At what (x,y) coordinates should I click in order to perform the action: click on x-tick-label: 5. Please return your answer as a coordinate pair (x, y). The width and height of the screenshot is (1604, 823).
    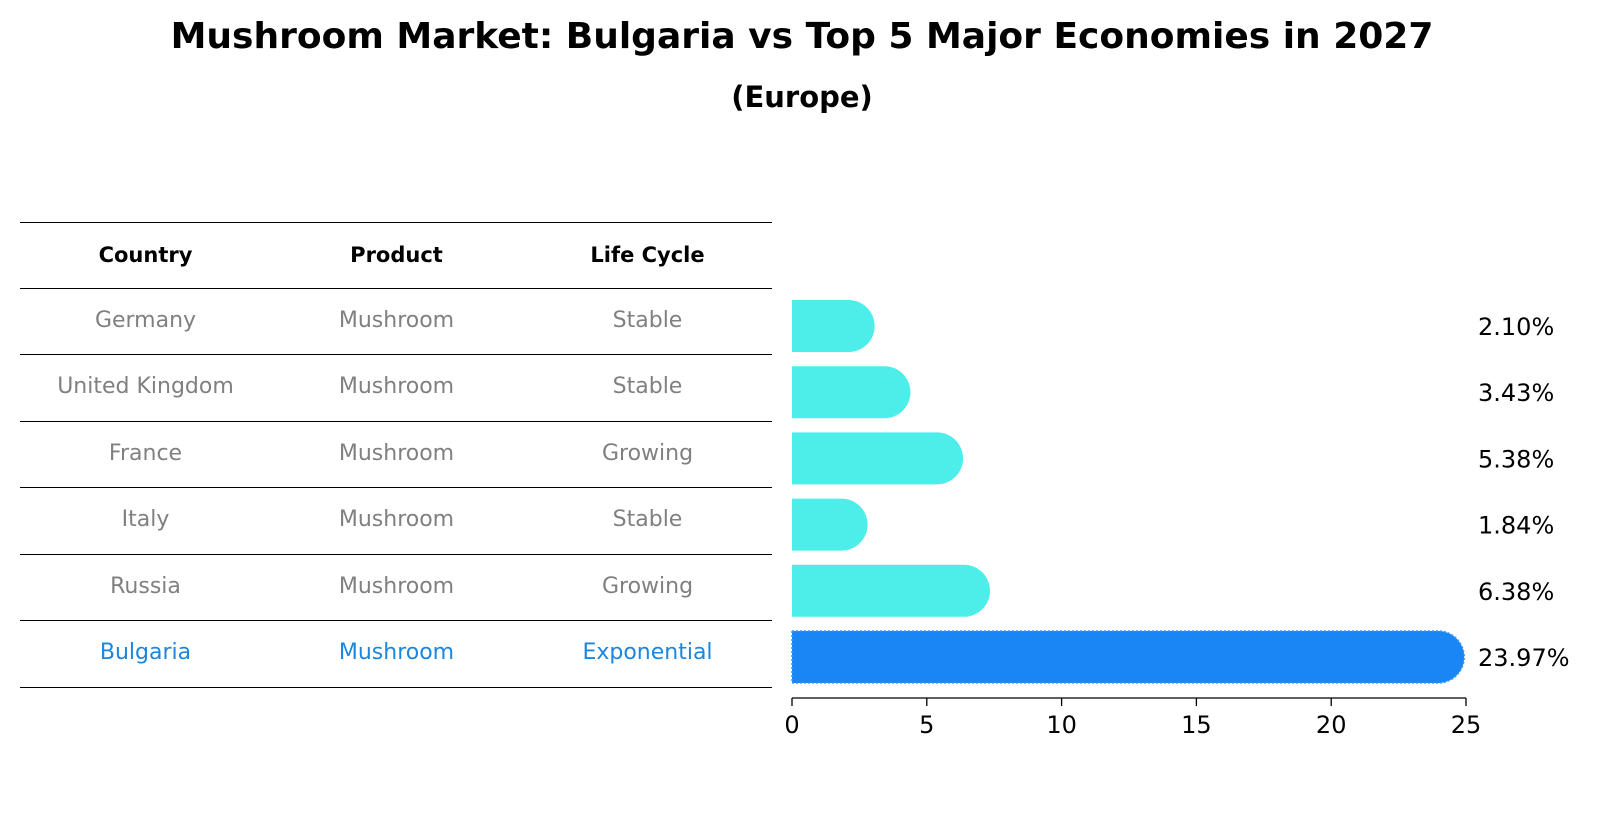
    Looking at the image, I should click on (926, 725).